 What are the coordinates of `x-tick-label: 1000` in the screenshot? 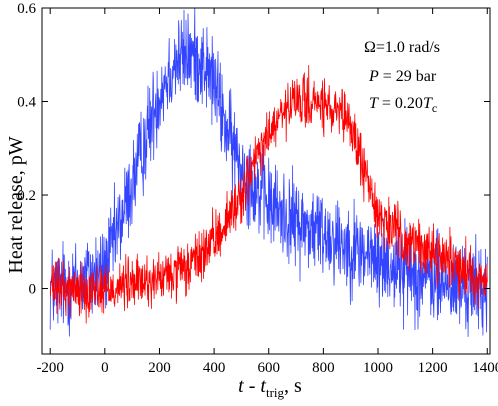 It's located at (378, 368).